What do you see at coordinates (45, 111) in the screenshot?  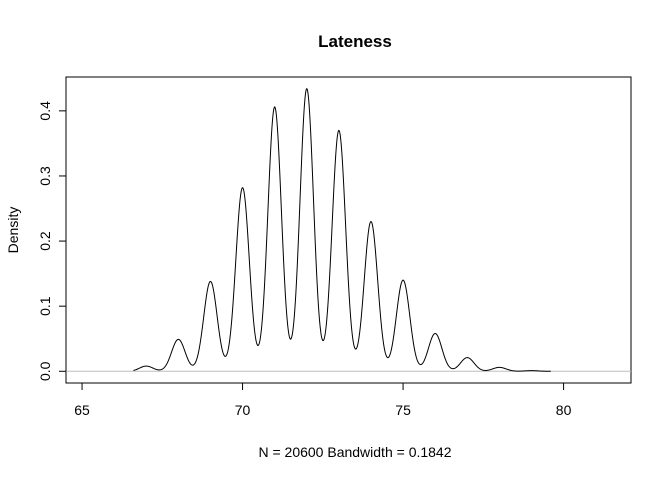 I see `y-tick-label: 0.4` at bounding box center [45, 111].